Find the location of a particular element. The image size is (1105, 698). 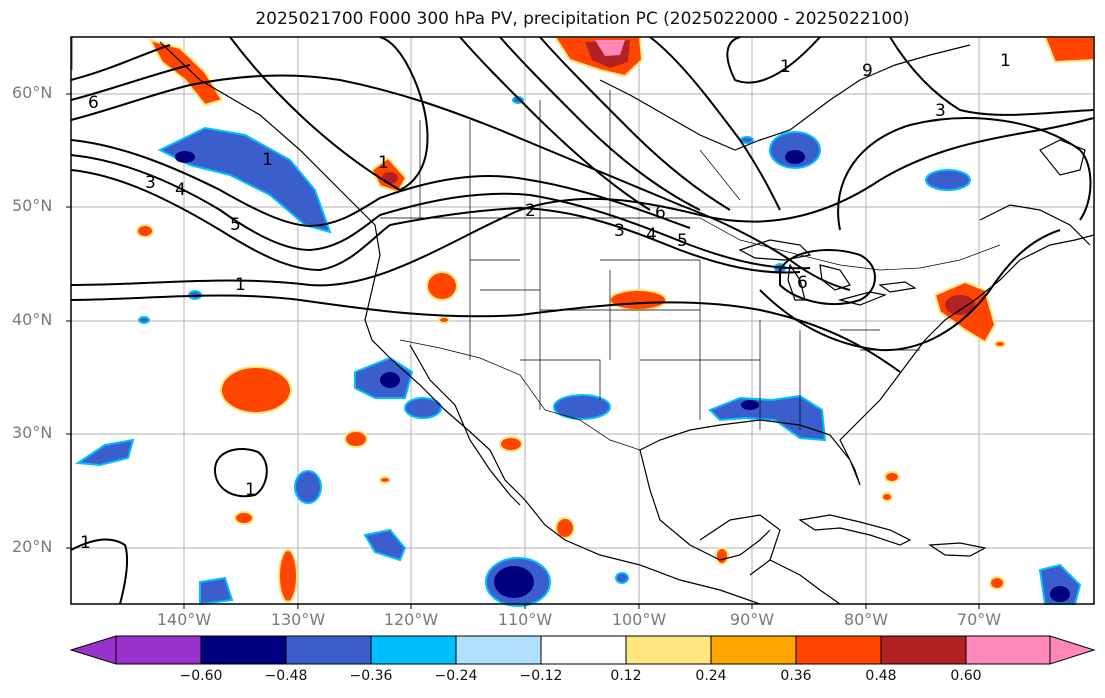

pv-contour-north-stack is located at coordinates (620, 123).